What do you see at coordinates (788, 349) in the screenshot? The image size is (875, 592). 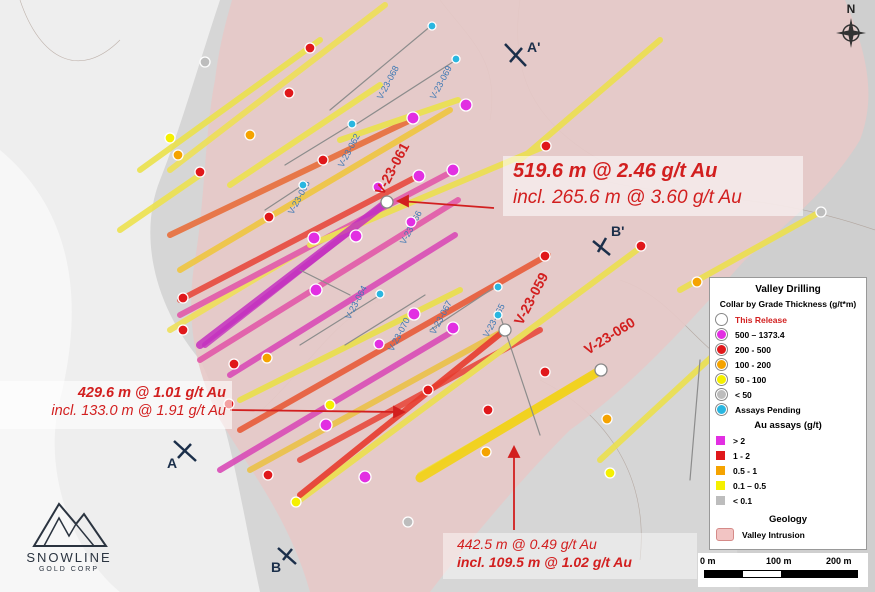 I see `legend-collar-item: 200 - 500` at bounding box center [788, 349].